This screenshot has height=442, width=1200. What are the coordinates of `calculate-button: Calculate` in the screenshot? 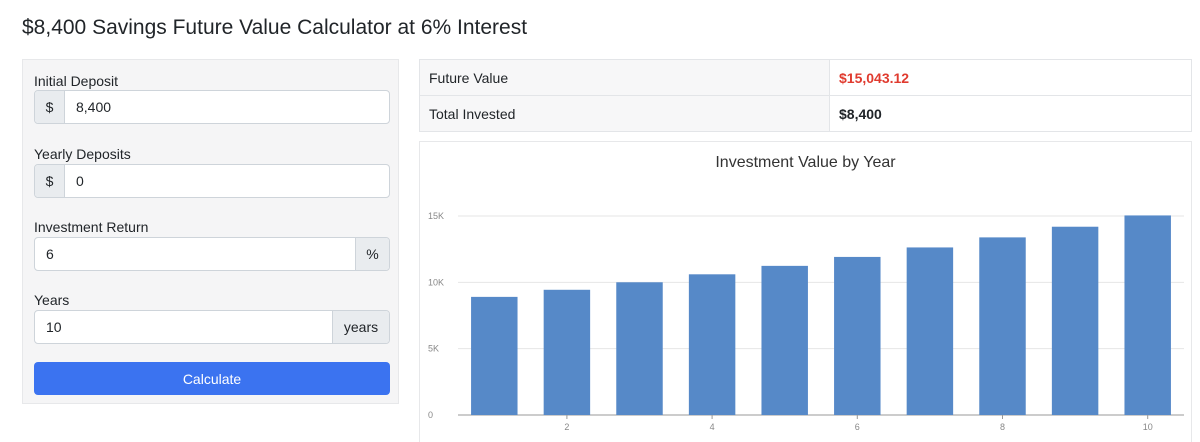 It's located at (212, 378).